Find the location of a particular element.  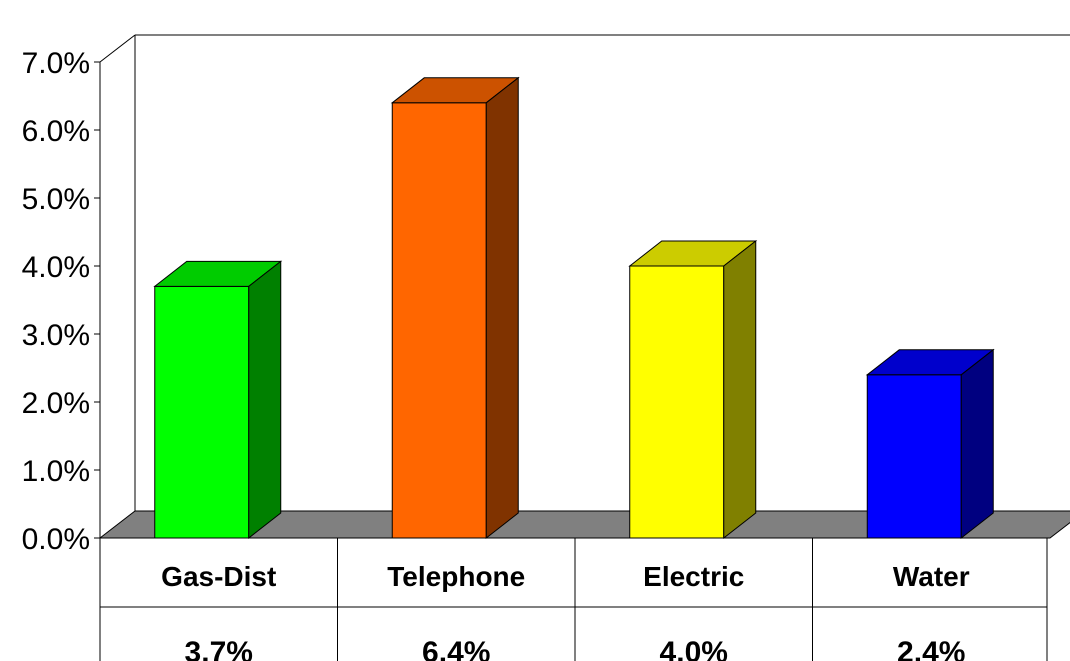

y-axis: 0.0% 1.0% 2.0% 3.0% 4.0% 5.0% 6.0% 7.0% is located at coordinates (61, 301).